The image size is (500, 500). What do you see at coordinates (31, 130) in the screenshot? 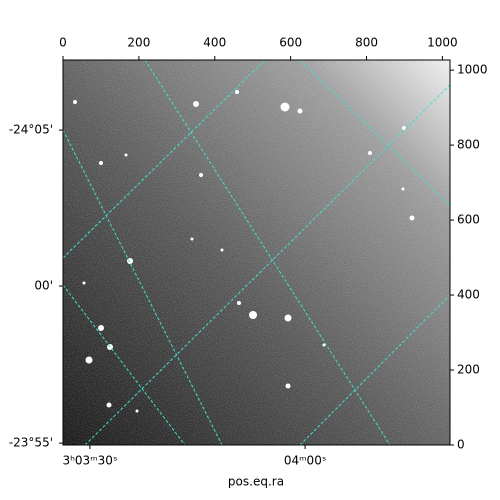
I see `dec-tick-label: -24°05'` at bounding box center [31, 130].